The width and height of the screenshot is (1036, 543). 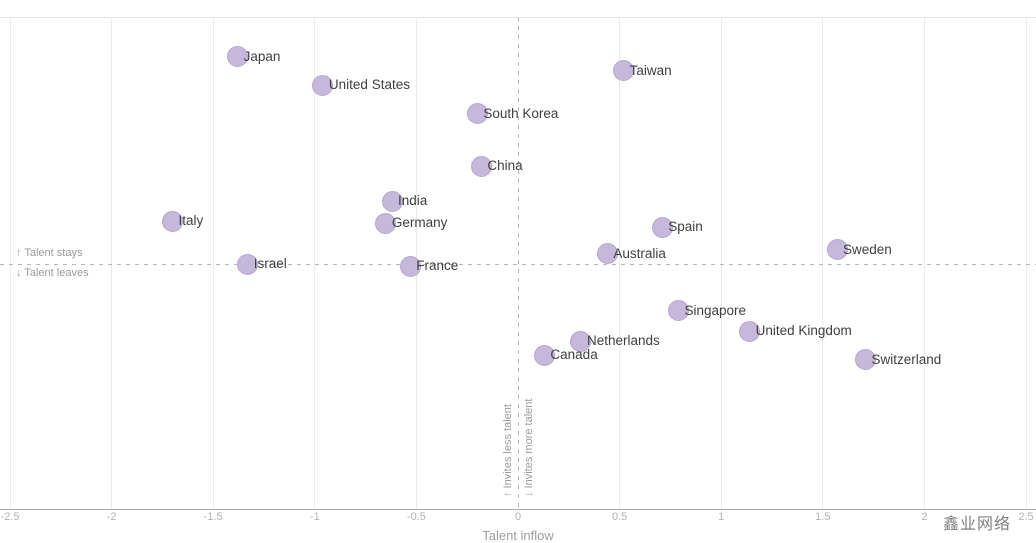 What do you see at coordinates (416, 517) in the screenshot?
I see `x-tick-label--0.5: -0.5` at bounding box center [416, 517].